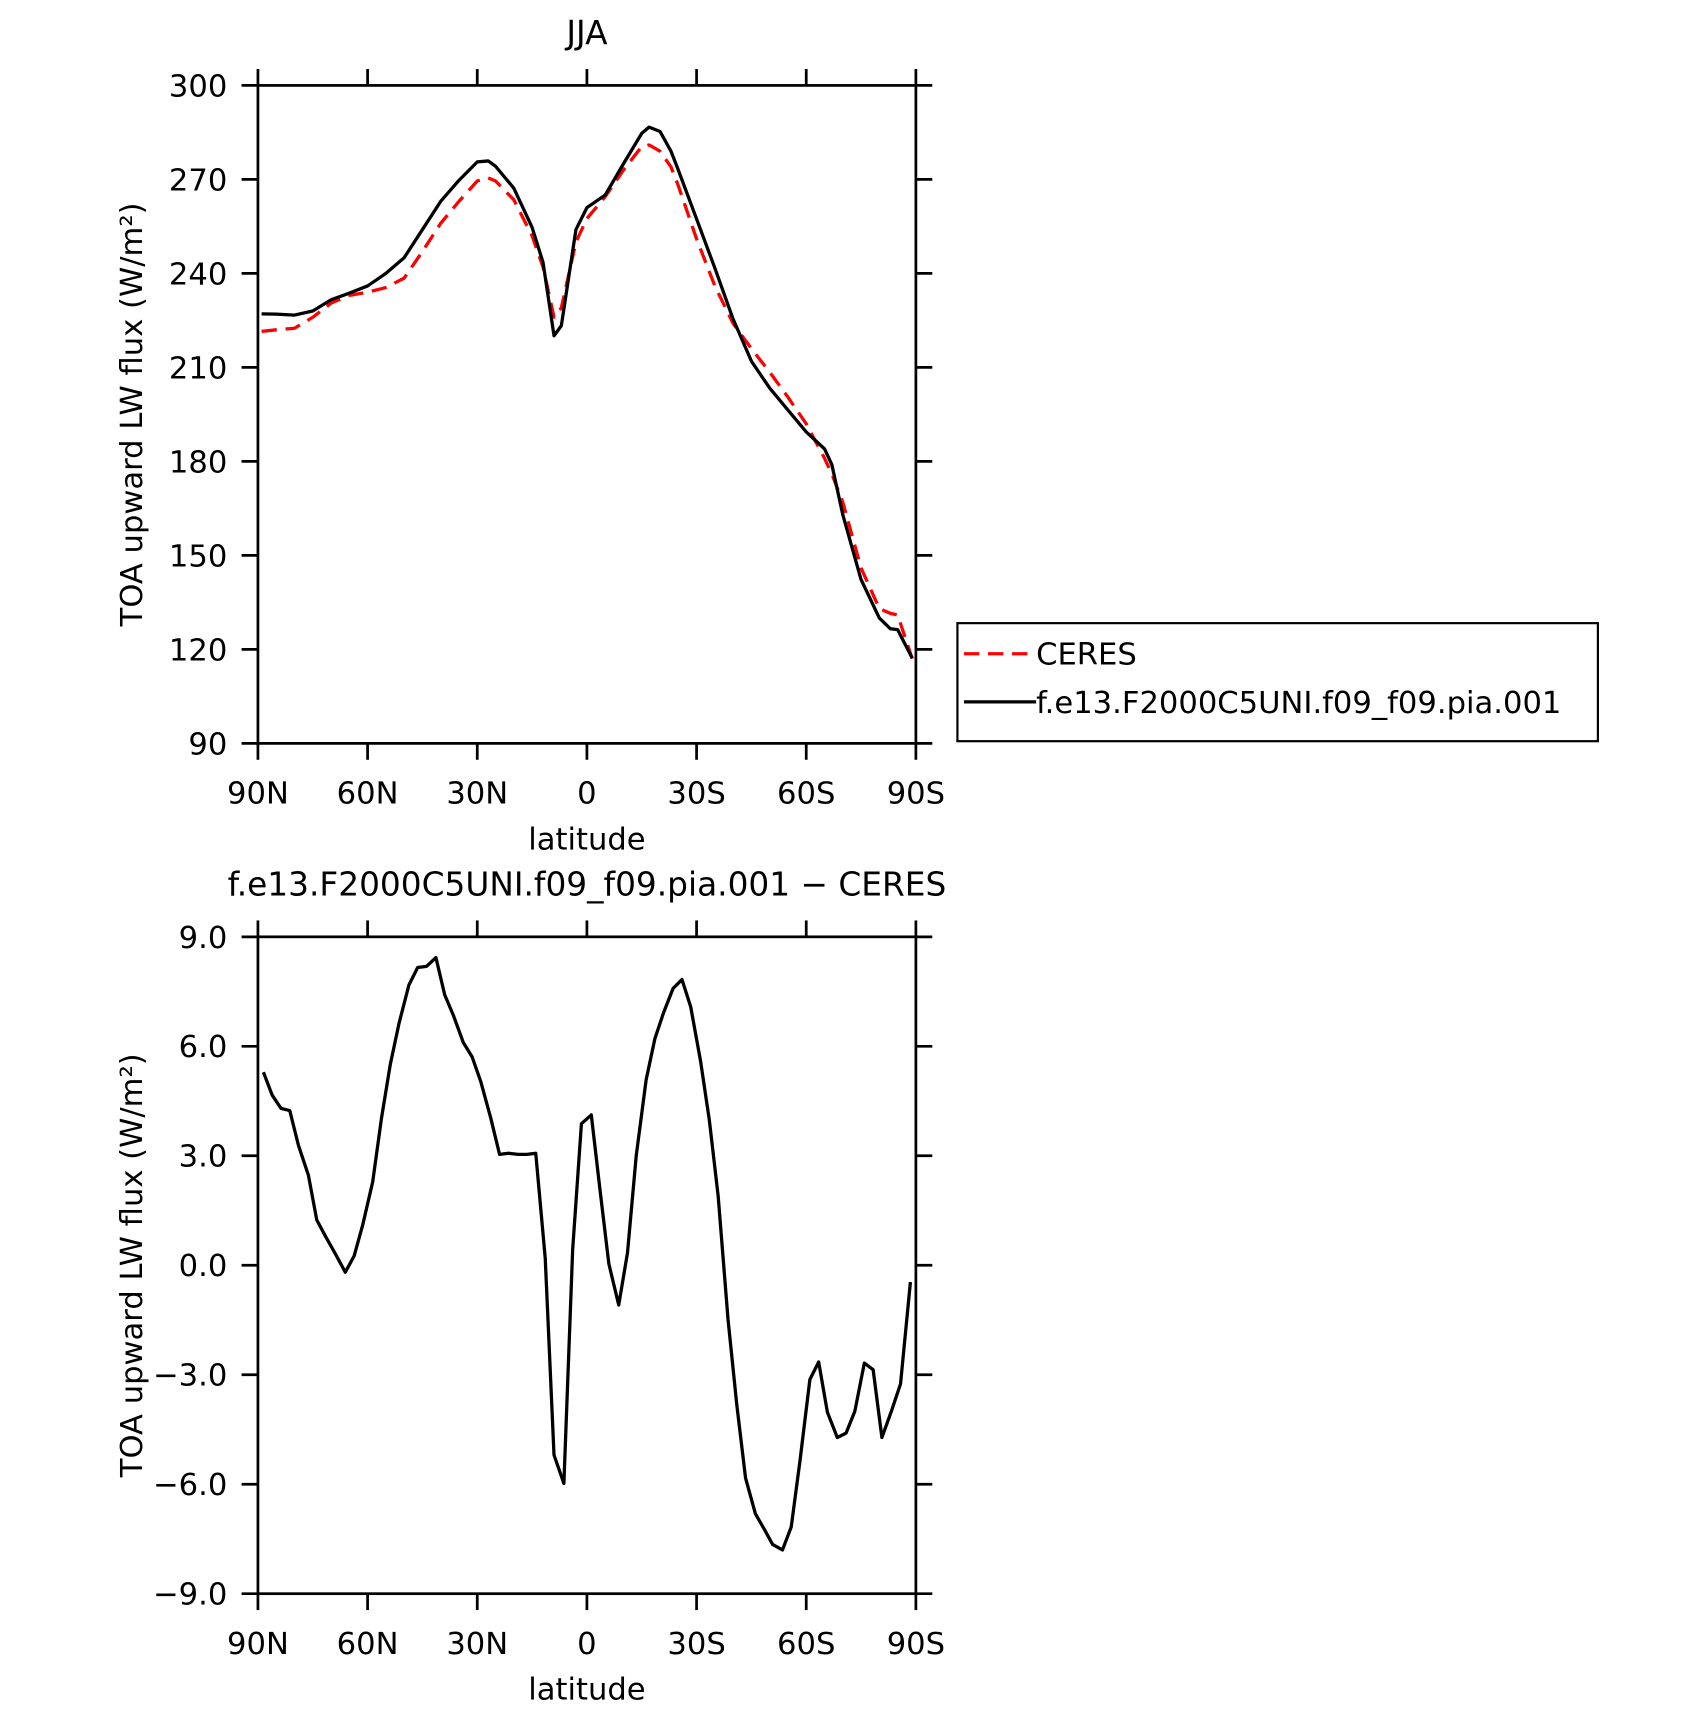 This screenshot has width=1705, height=1713. Describe the element at coordinates (198, 650) in the screenshot. I see `y-tick-label: 120` at that location.